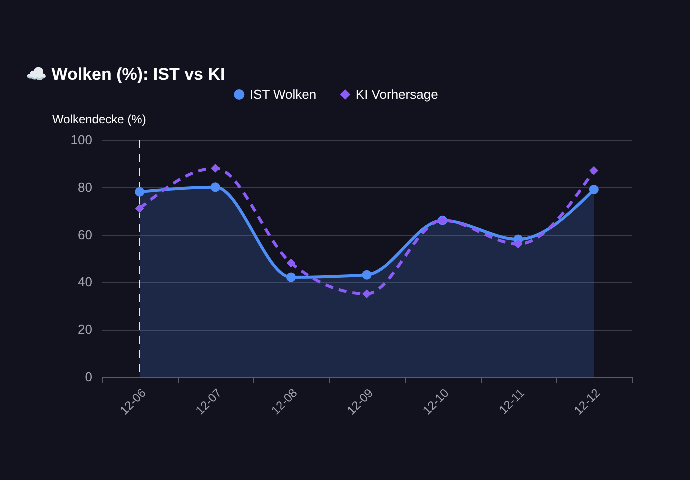 This screenshot has height=480, width=690. I want to click on legend-label: KI Vorhersage, so click(397, 94).